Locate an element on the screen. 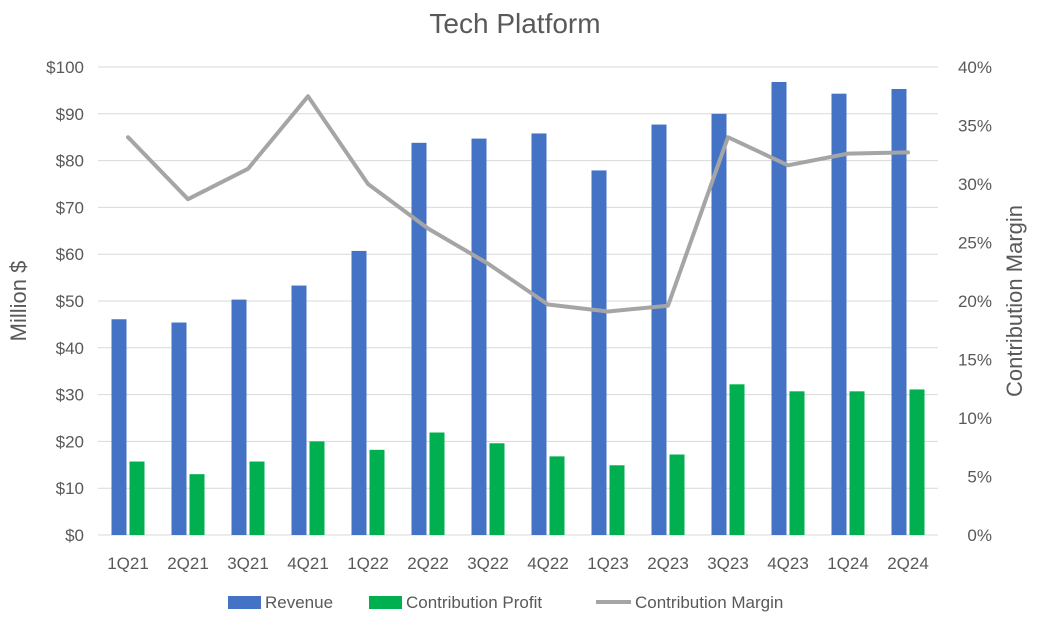  chart-title: Tech Platform is located at coordinates (514, 23).